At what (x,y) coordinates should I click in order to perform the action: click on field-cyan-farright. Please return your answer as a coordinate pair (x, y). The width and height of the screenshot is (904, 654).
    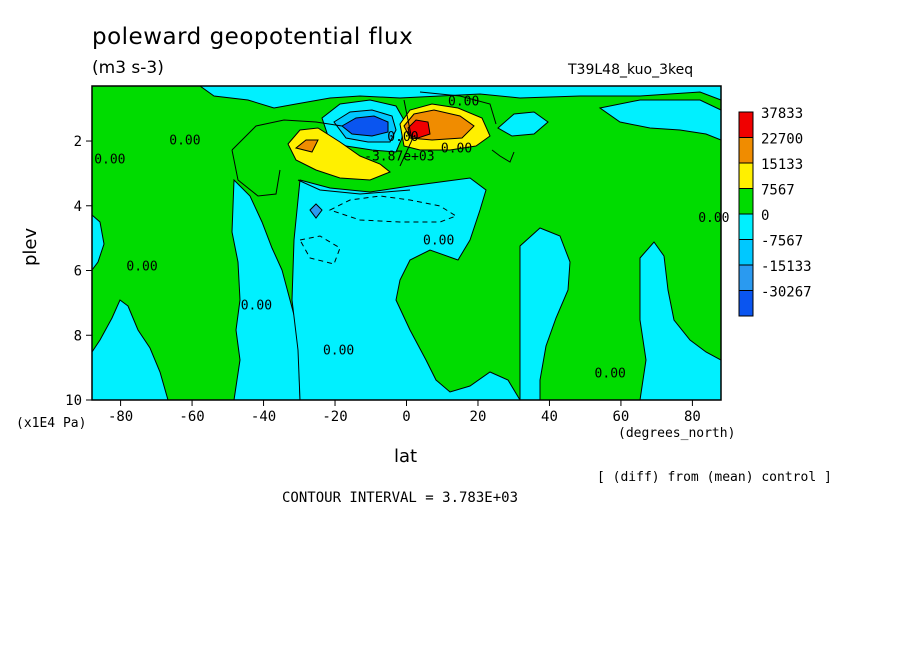
    Looking at the image, I should click on (680, 321).